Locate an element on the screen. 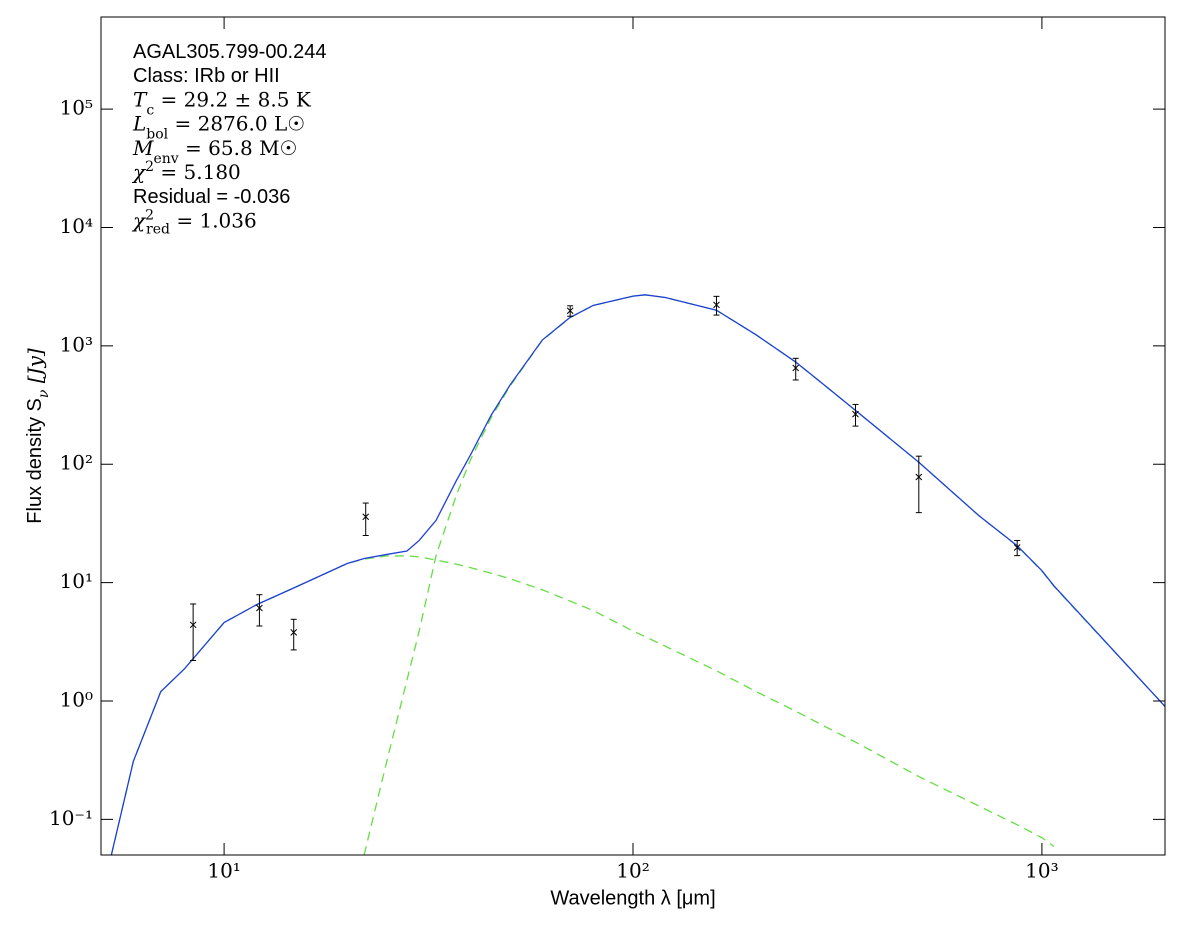 This screenshot has height=933, width=1200. y-tick-label: 10⁰ is located at coordinates (76, 699).